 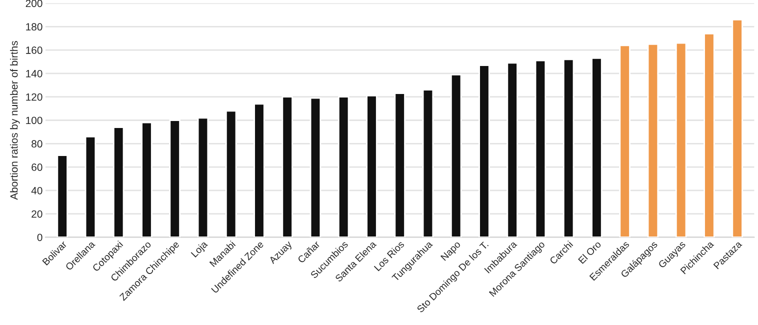 What do you see at coordinates (34, 4) in the screenshot?
I see `y-tick-label: 200` at bounding box center [34, 4].